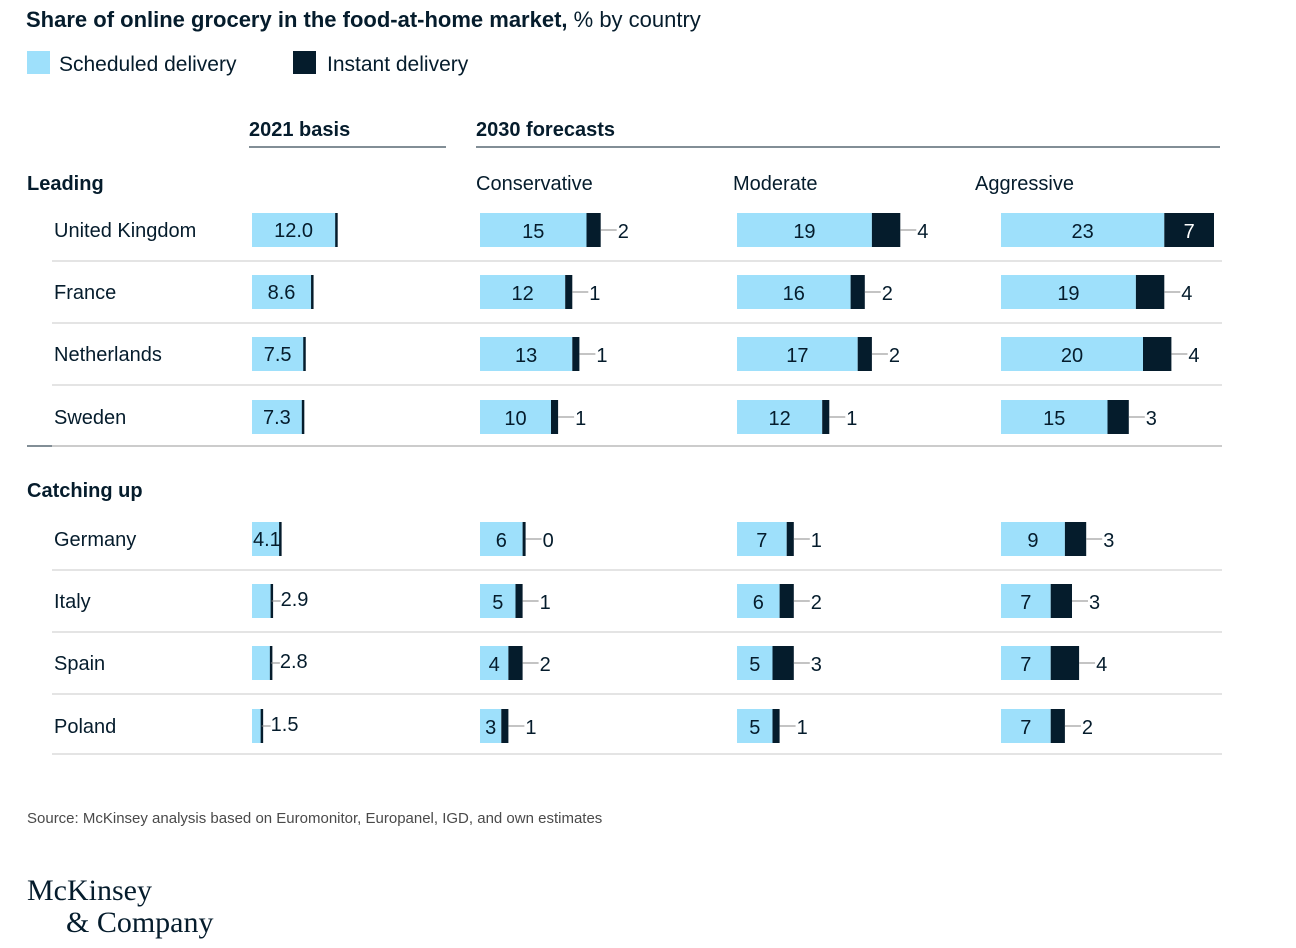 Image resolution: width=1296 pixels, height=948 pixels. What do you see at coordinates (312, 292) in the screenshot?
I see `bar-2021-marker-france` at bounding box center [312, 292].